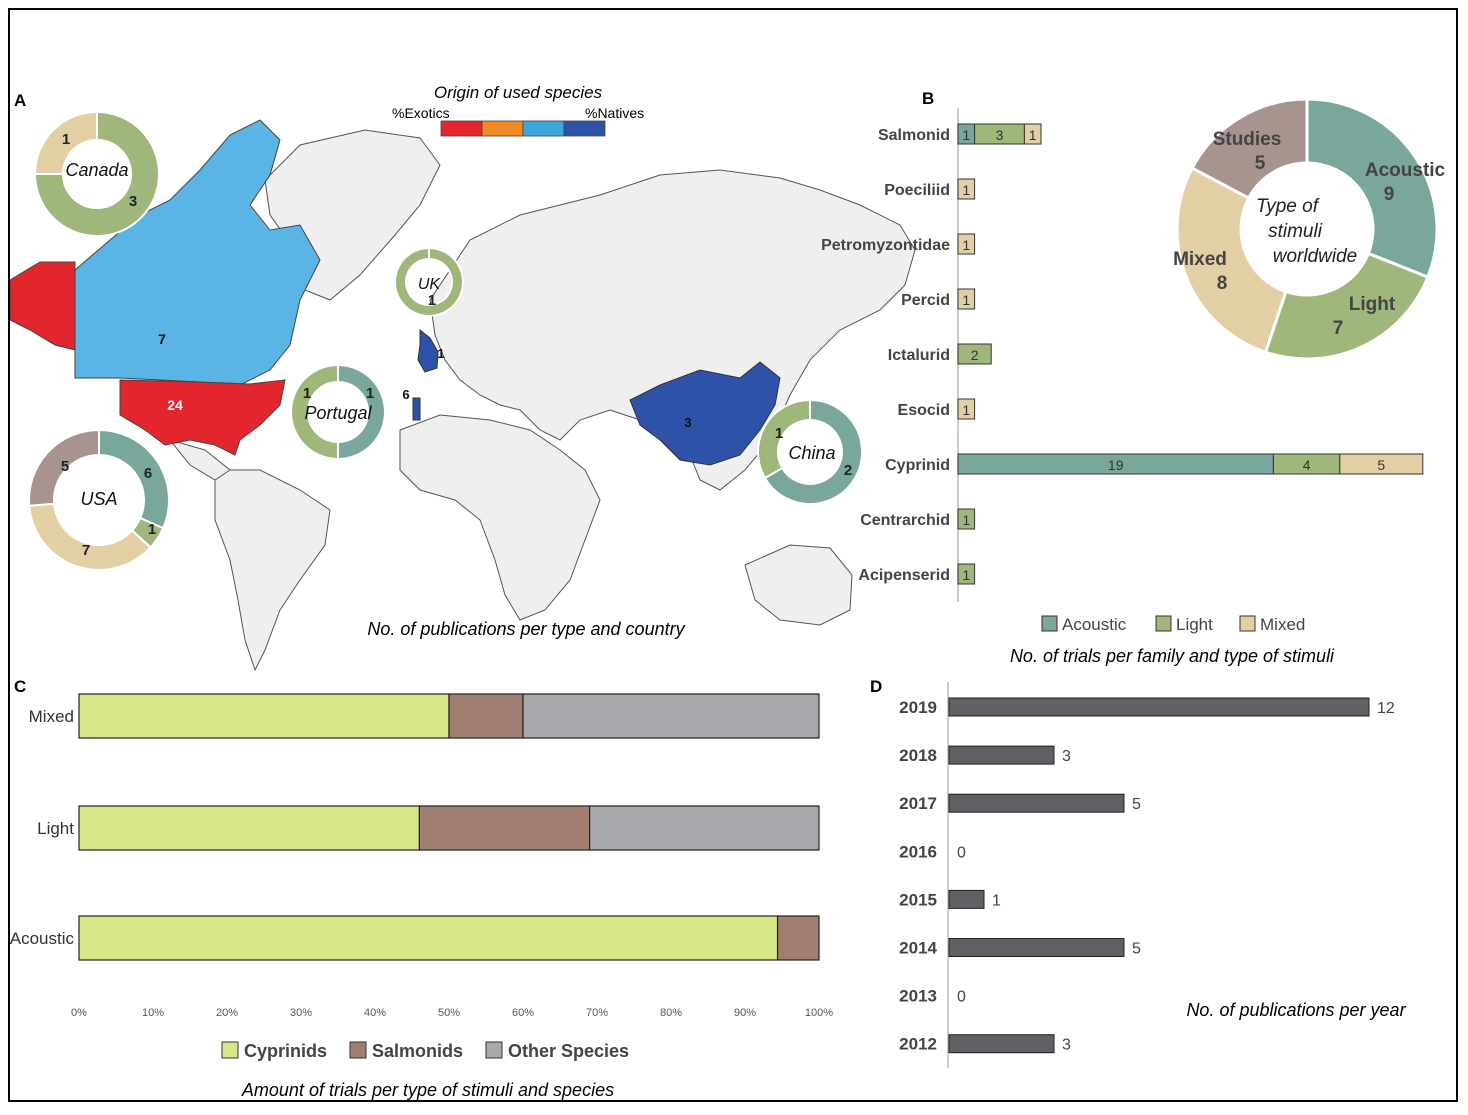  I want to click on family-label: Acipenserid, so click(904, 575).